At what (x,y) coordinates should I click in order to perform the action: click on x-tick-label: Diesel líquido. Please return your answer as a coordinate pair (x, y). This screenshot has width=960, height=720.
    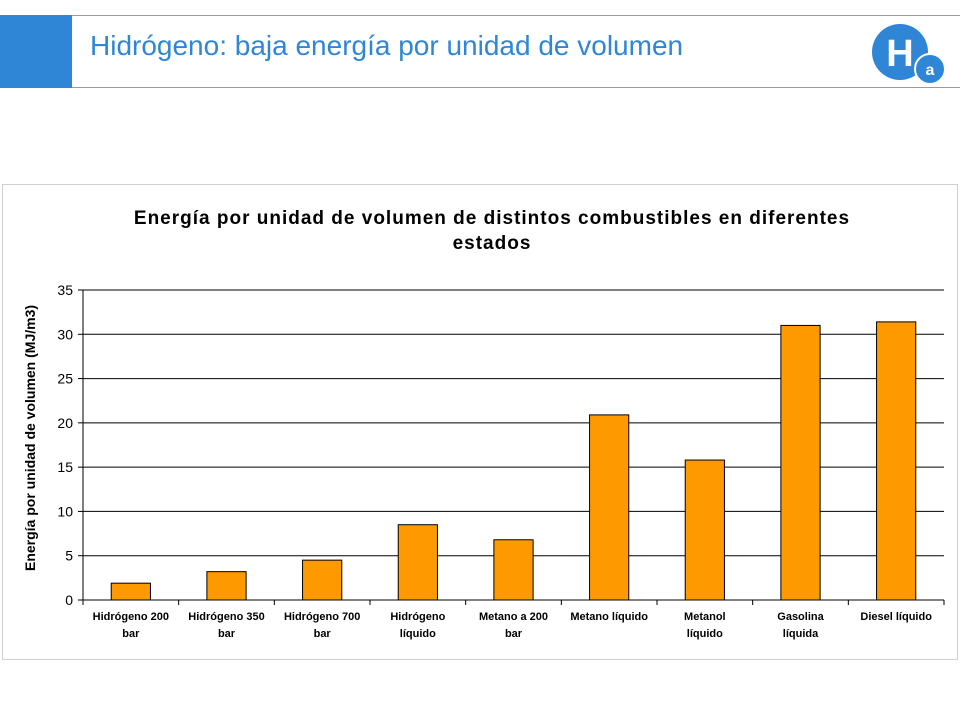
    Looking at the image, I should click on (896, 617).